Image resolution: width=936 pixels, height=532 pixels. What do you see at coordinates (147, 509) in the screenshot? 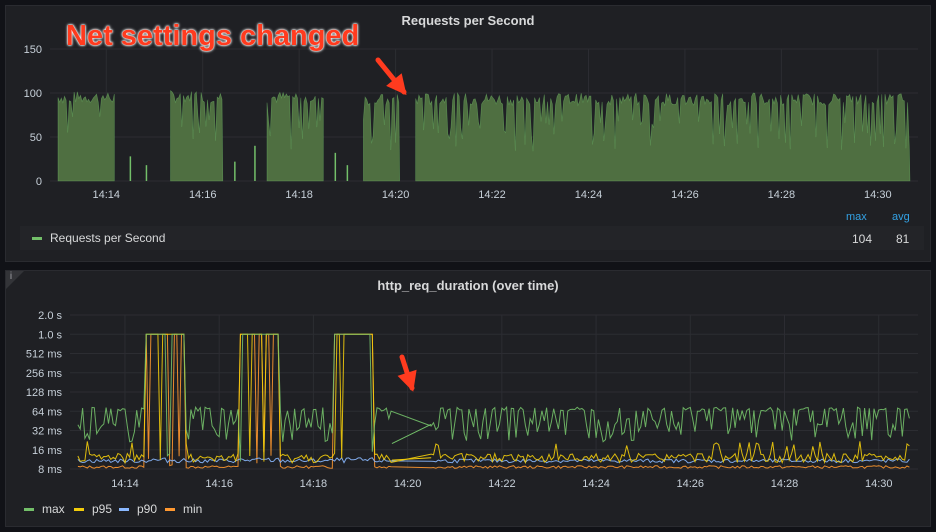
I see `legend-p90-label: p90` at bounding box center [147, 509].